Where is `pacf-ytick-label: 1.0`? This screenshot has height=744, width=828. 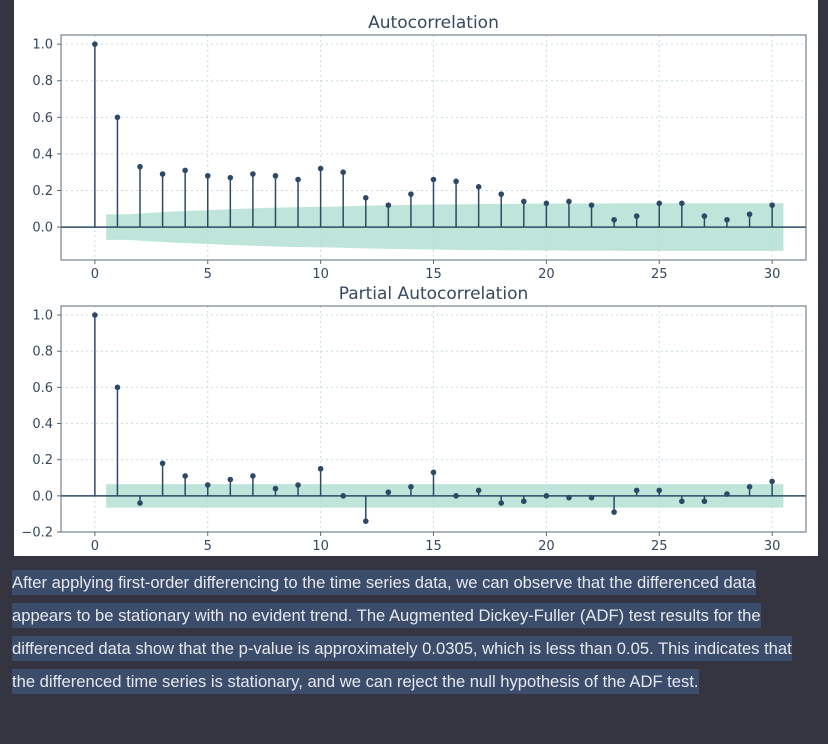 pacf-ytick-label: 1.0 is located at coordinates (42, 316).